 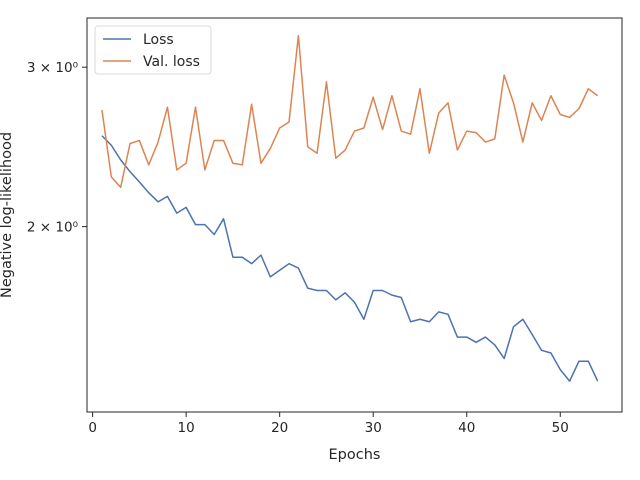 I want to click on legend-box, so click(x=153, y=50).